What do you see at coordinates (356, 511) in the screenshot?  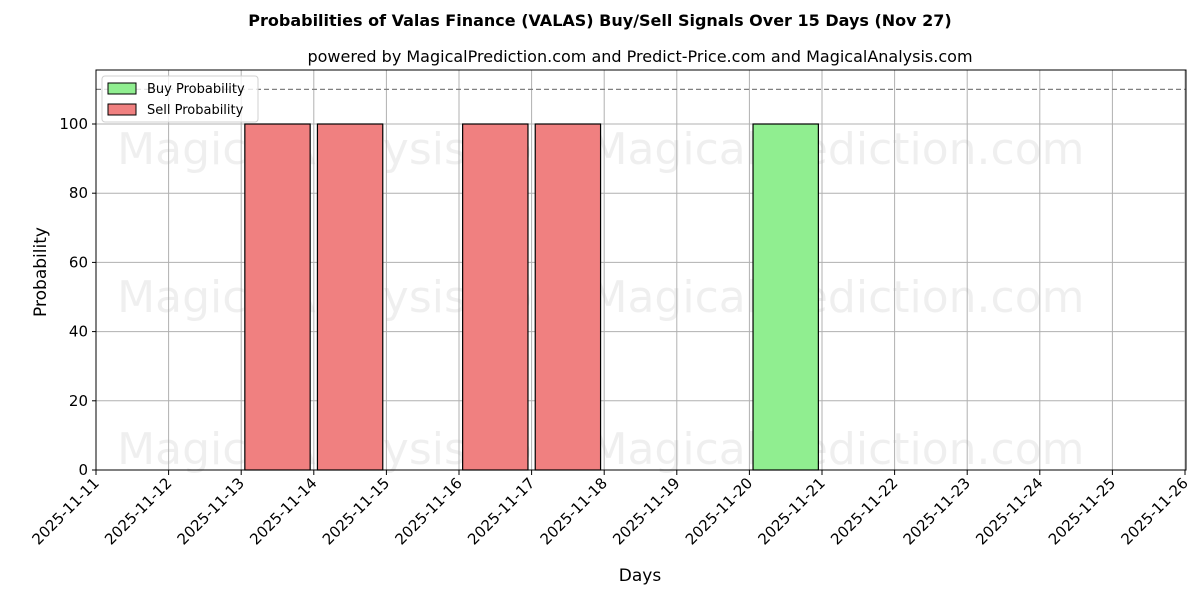 I see `x-tick-label: 2025-11-15` at bounding box center [356, 511].